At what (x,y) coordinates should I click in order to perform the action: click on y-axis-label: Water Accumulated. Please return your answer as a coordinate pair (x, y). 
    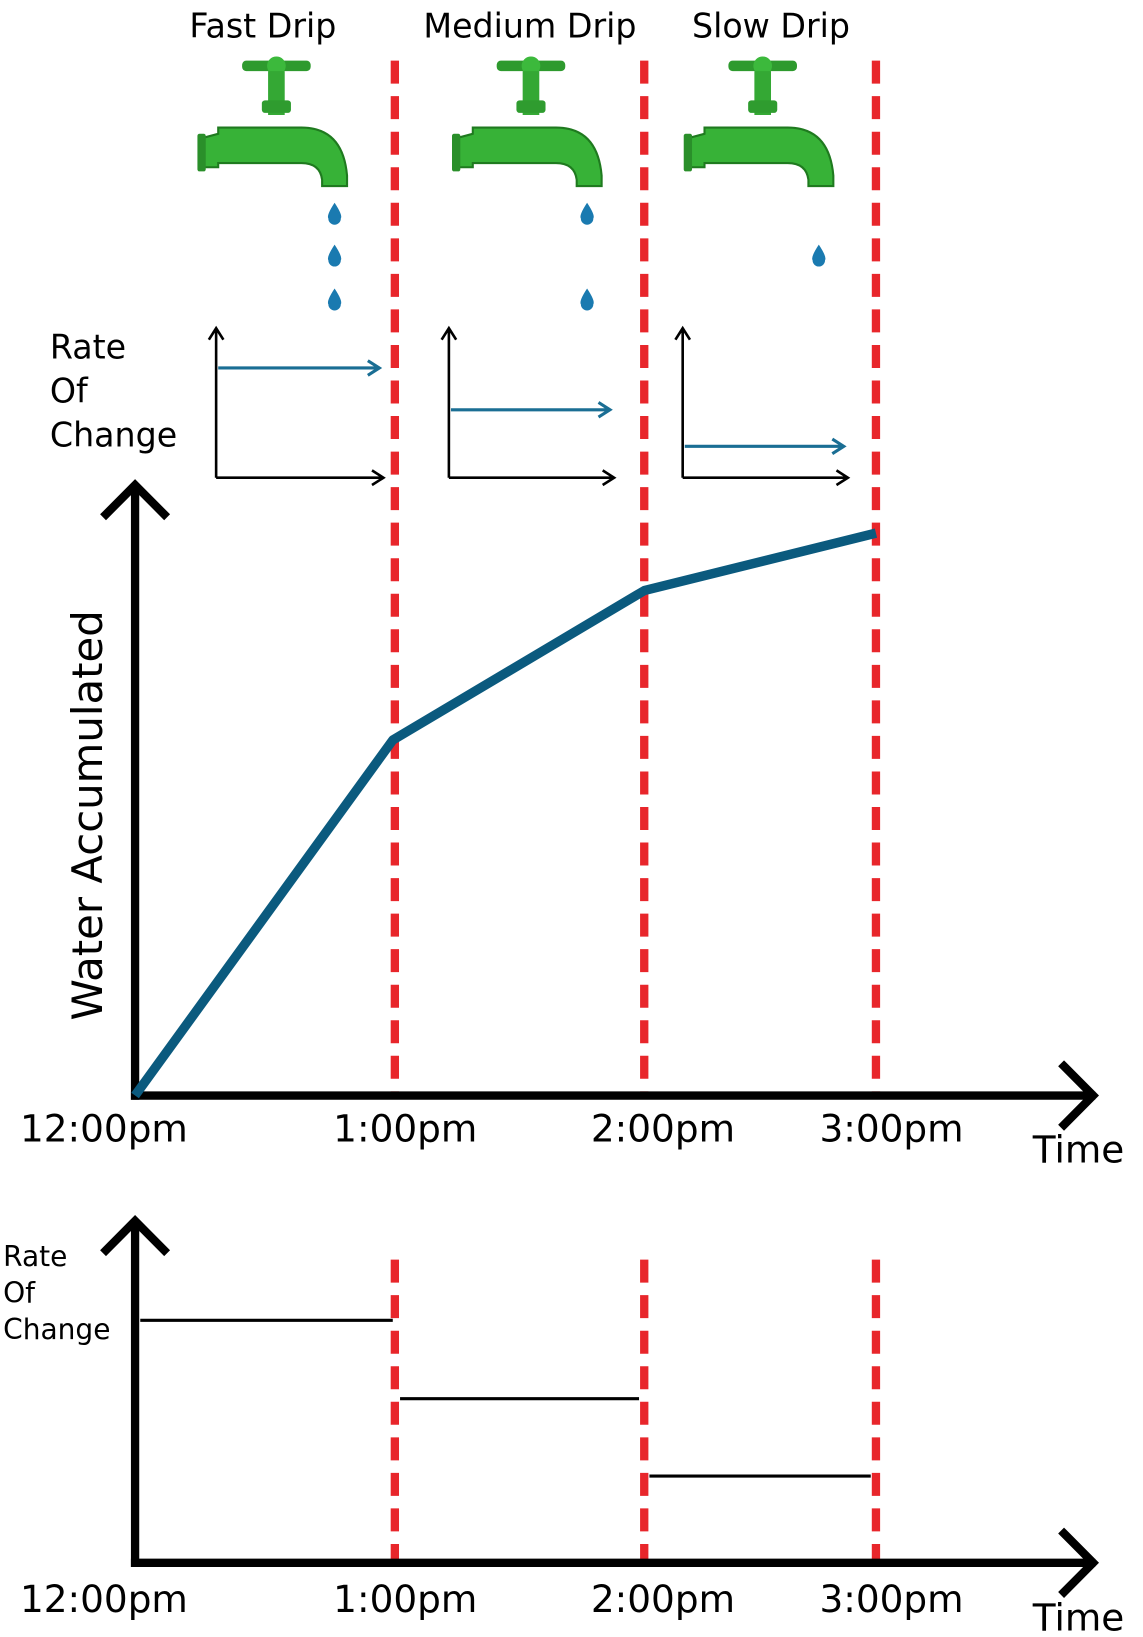
    Looking at the image, I should click on (87, 815).